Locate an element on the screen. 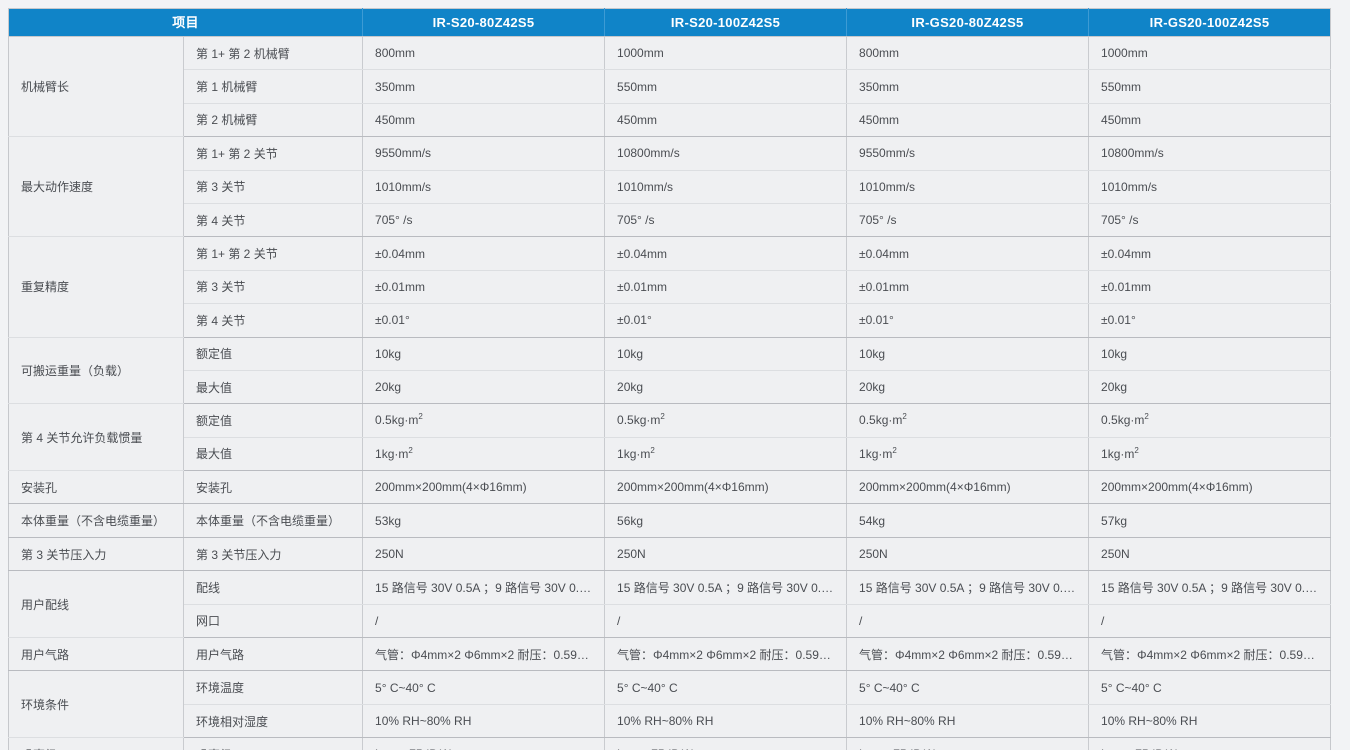 The height and width of the screenshot is (750, 1350). value-cell: 9550mm/s is located at coordinates (968, 153).